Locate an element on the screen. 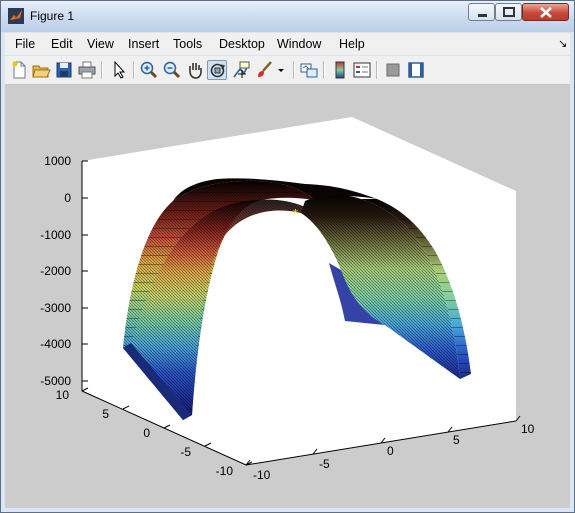 The height and width of the screenshot is (513, 575). data-cursor-icon is located at coordinates (241, 70).